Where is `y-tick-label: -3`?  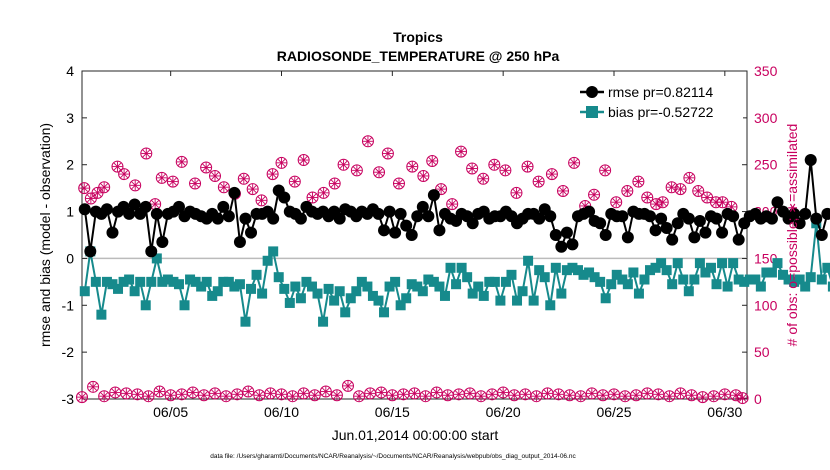 y-tick-label: -3 is located at coordinates (68, 399).